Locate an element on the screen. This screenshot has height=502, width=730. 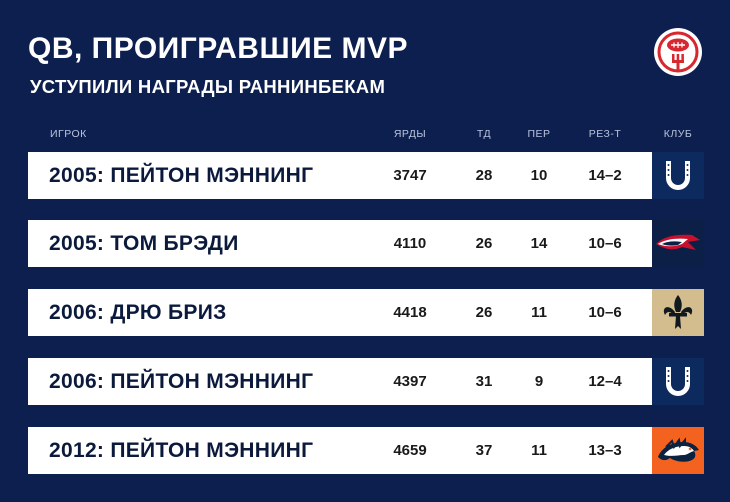
column-header-player: ИГРОК is located at coordinates (68, 134).